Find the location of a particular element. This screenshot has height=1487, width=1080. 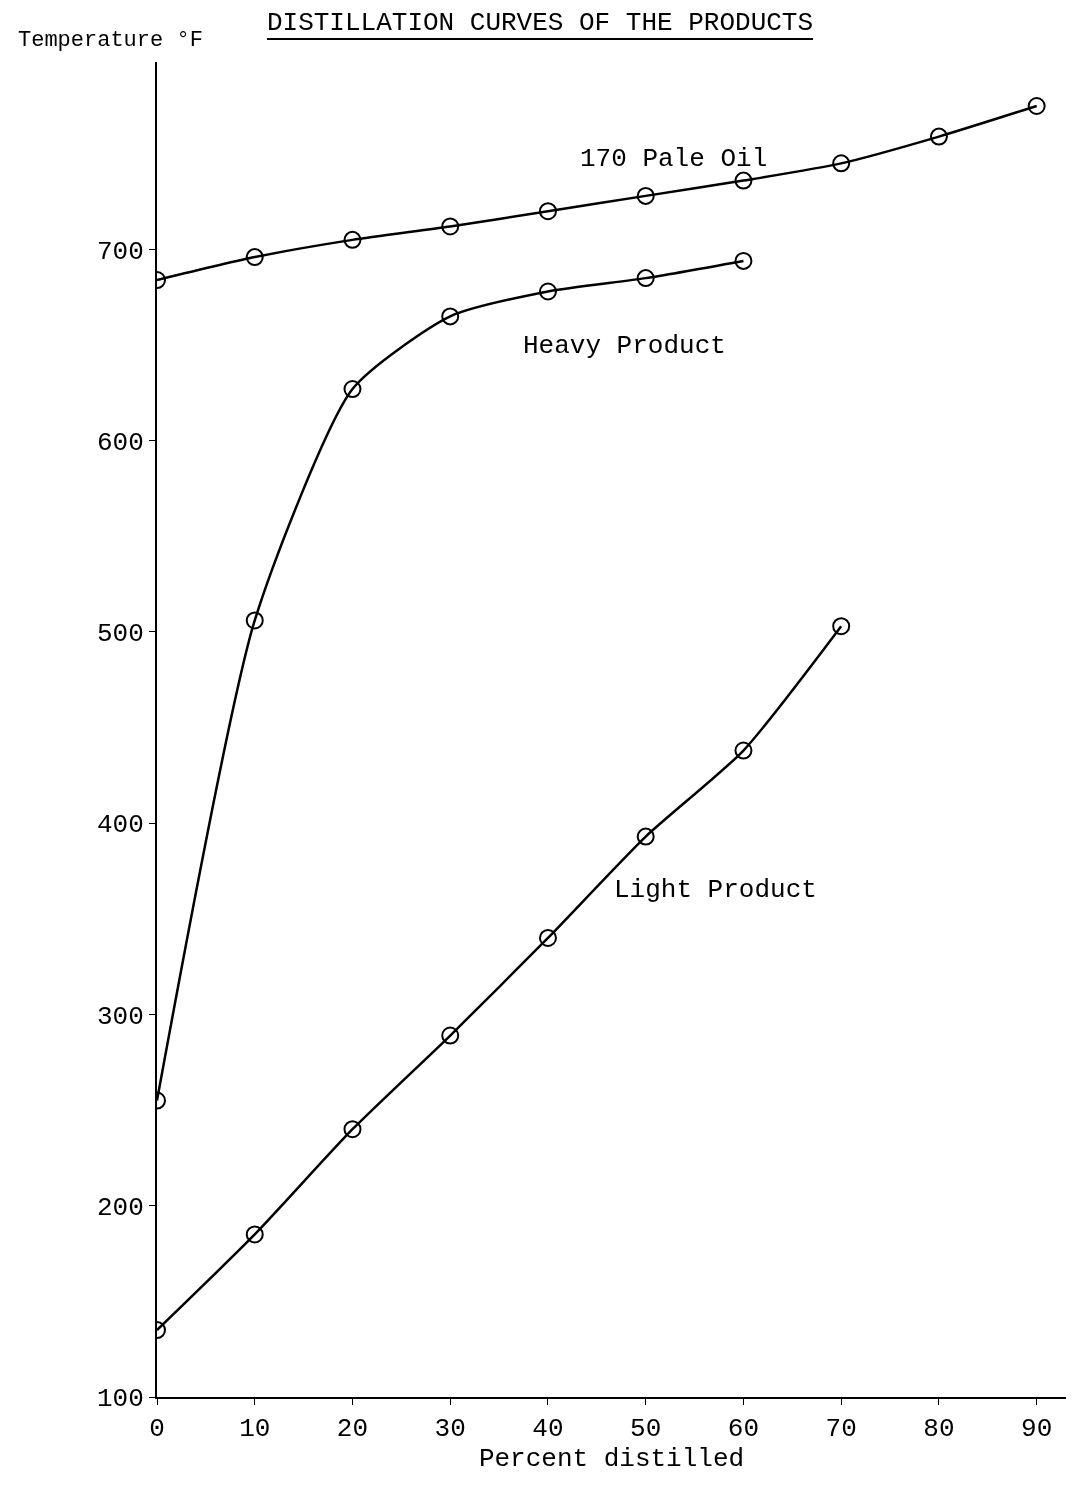

x-tick-label: 30 is located at coordinates (450, 1429).